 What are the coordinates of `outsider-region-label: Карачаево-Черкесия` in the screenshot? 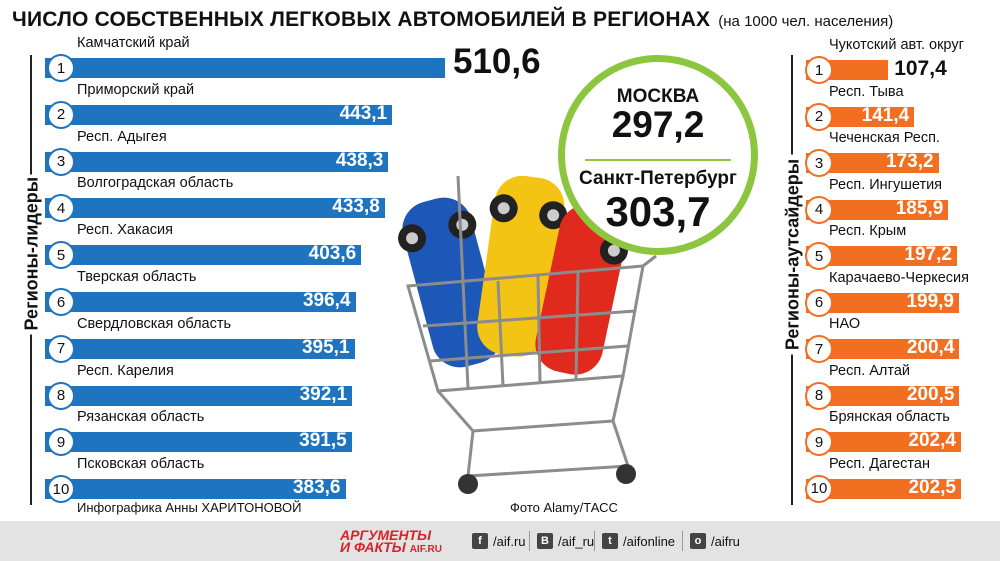 It's located at (899, 277).